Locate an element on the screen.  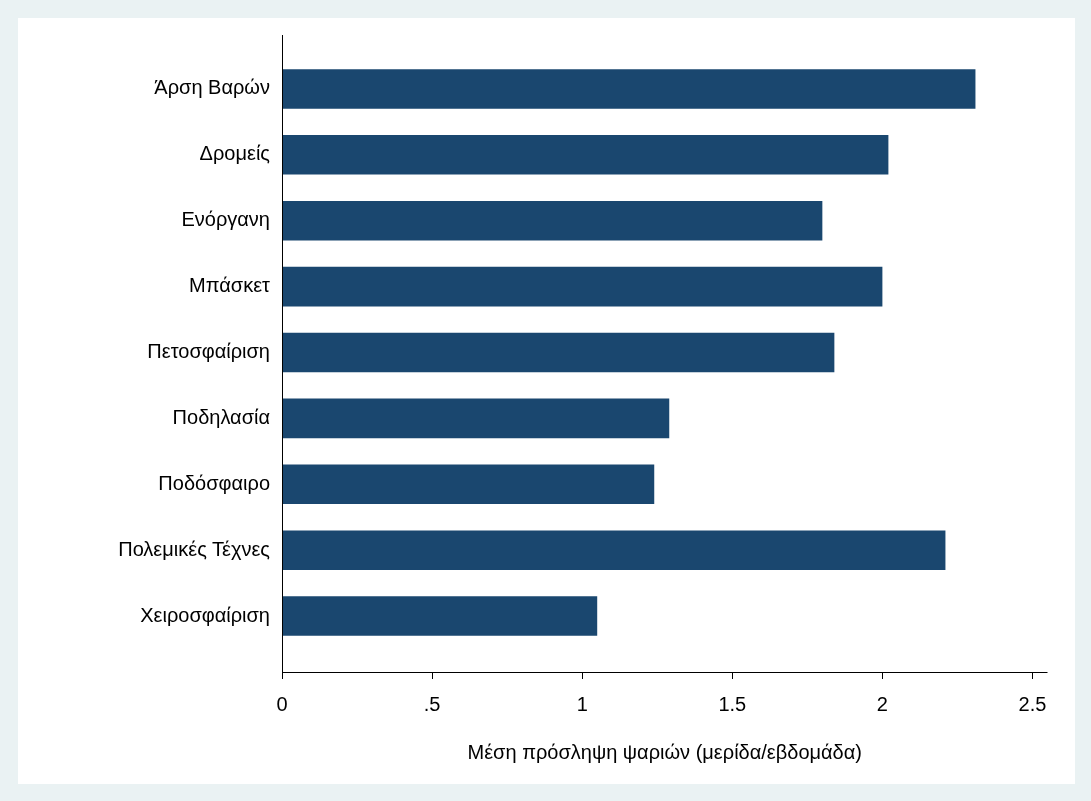
x-tick-label: 2 is located at coordinates (882, 703).